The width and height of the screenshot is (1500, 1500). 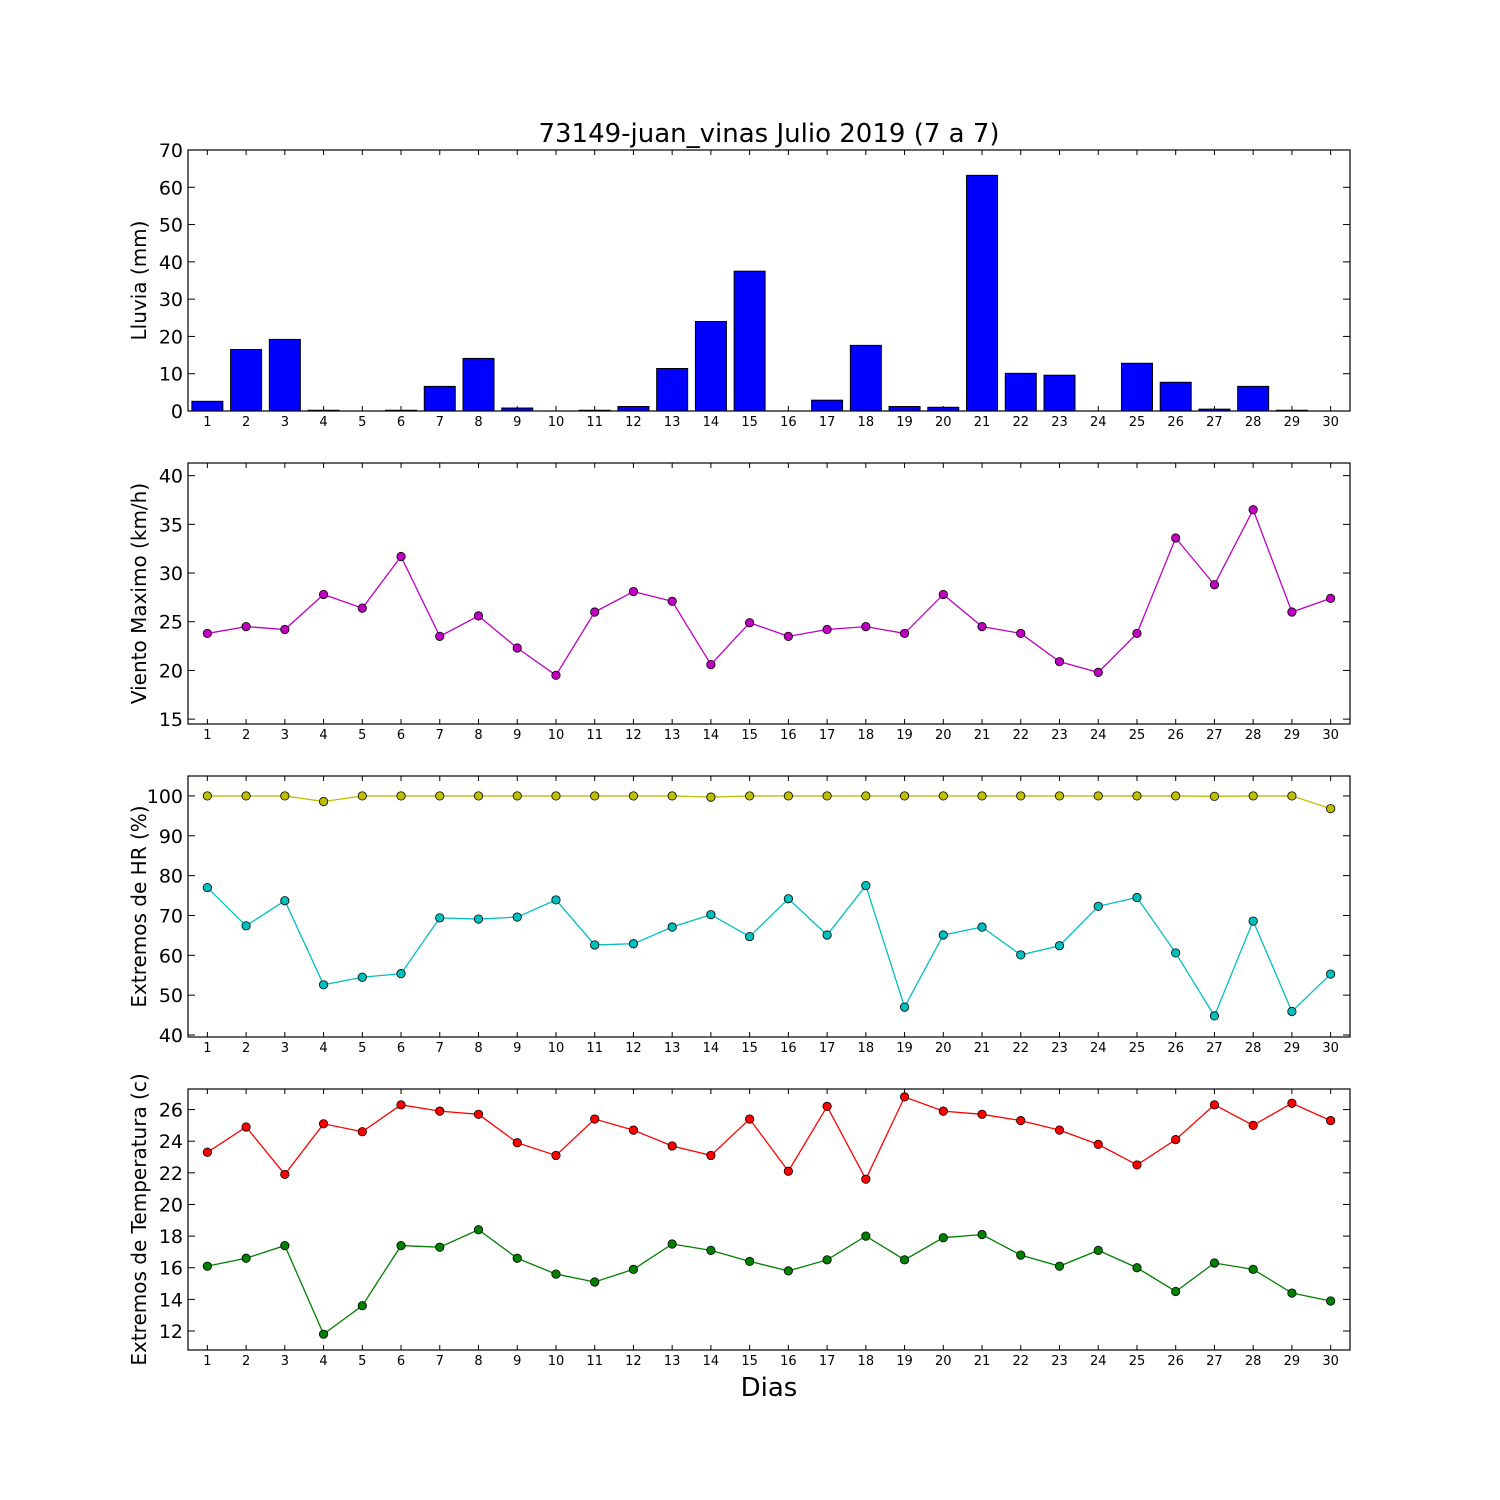 I want to click on x-tick-label: 2, so click(x=246, y=735).